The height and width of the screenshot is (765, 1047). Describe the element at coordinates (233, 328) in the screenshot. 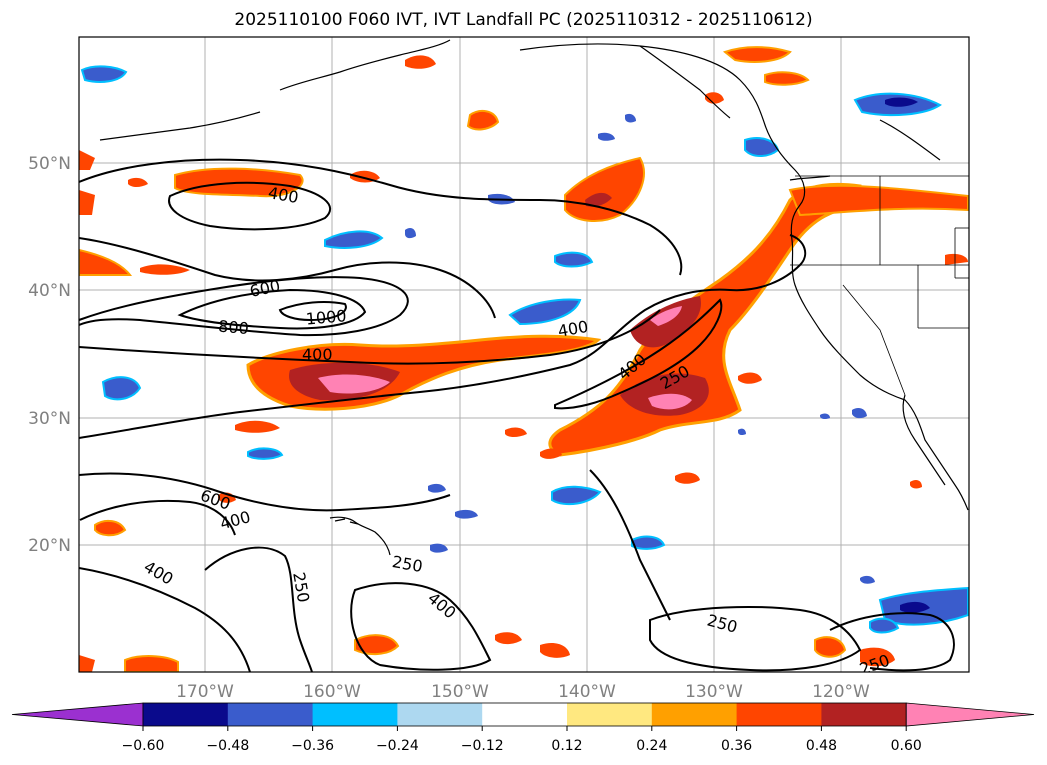

I see `contour-label: 800` at that location.